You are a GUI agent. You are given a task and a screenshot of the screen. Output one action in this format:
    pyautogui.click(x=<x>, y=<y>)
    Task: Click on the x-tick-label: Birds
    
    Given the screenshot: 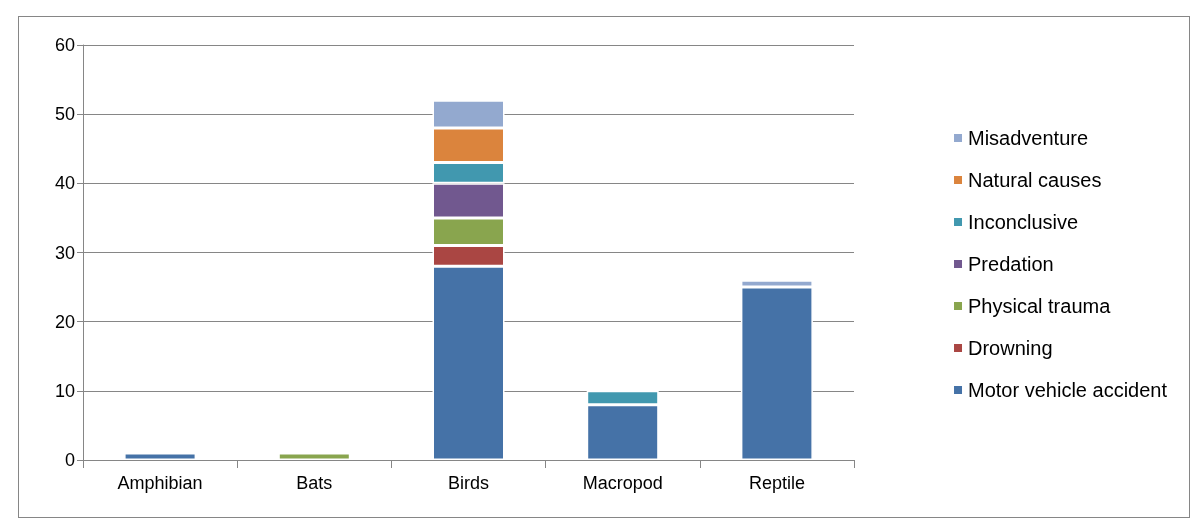 What is the action you would take?
    pyautogui.click(x=468, y=483)
    